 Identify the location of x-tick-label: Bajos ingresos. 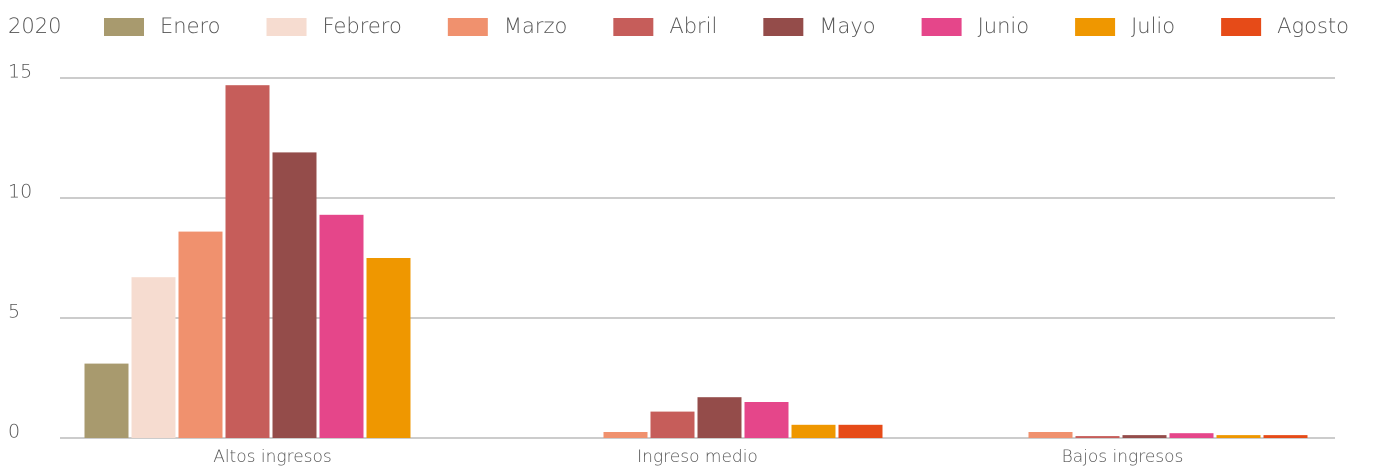
(1123, 457).